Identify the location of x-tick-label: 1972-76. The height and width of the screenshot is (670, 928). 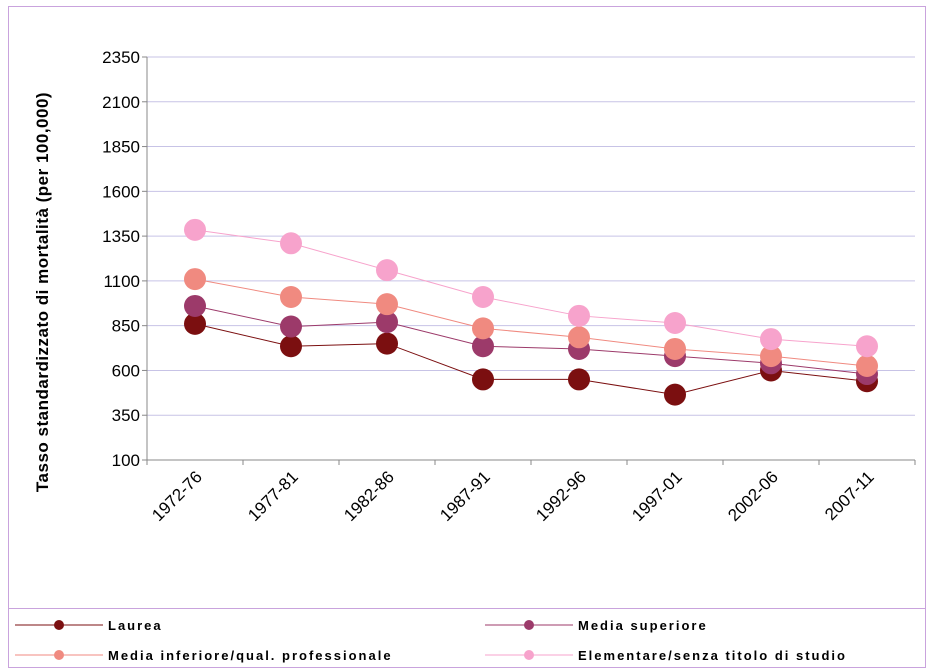
(177, 496).